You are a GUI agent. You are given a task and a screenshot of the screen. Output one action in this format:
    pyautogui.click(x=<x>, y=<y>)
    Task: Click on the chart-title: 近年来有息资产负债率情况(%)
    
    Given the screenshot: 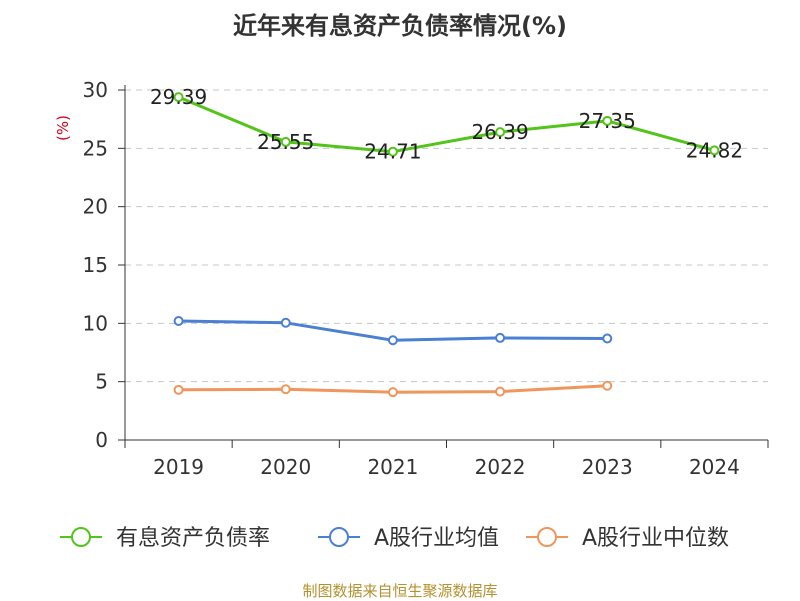 What is the action you would take?
    pyautogui.click(x=400, y=26)
    